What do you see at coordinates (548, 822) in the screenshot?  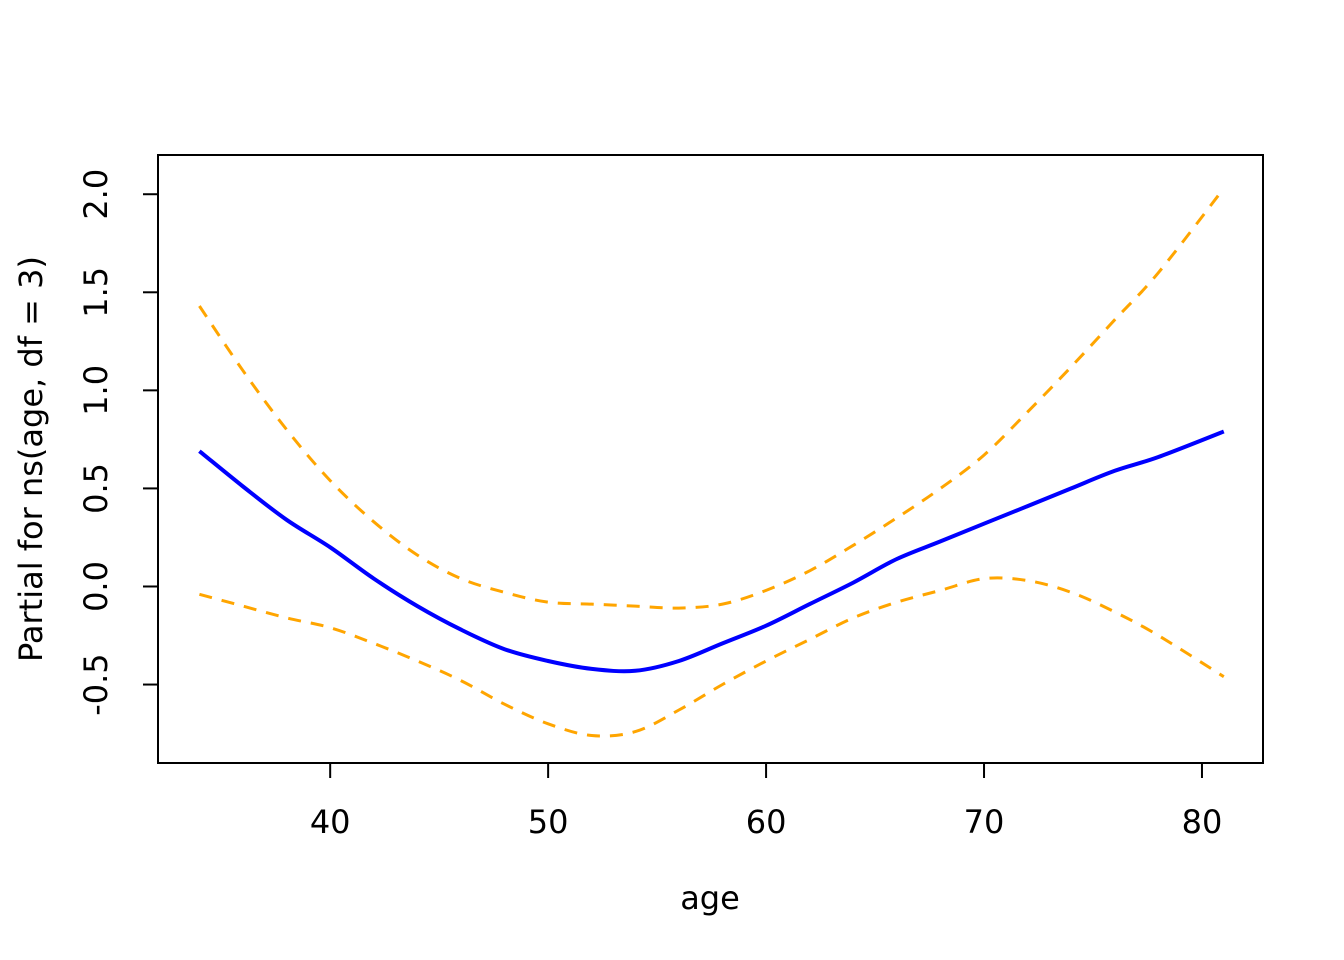 I see `x-tick-label: 50` at bounding box center [548, 822].